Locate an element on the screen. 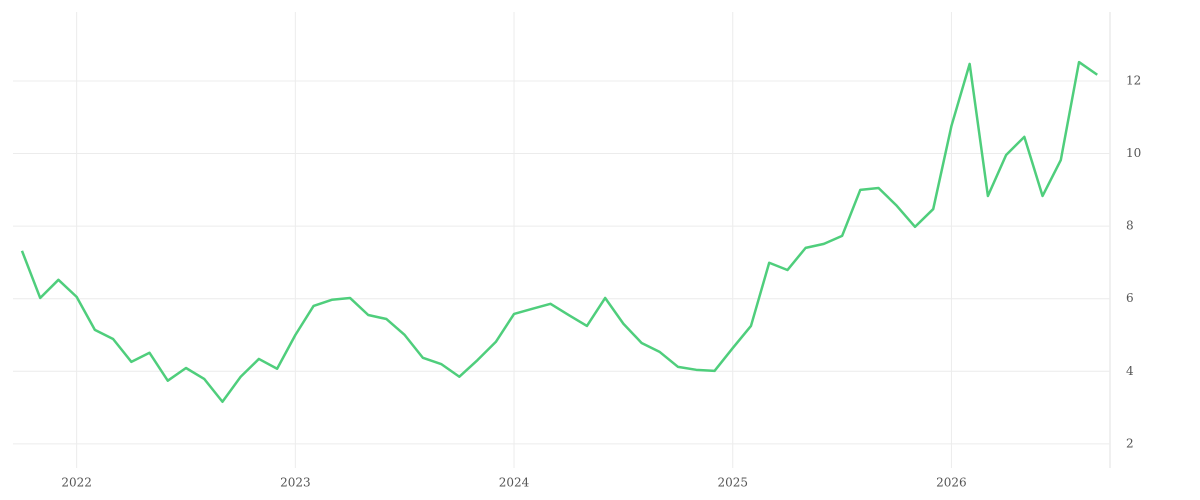  y-tick-label: 6 is located at coordinates (1130, 298).